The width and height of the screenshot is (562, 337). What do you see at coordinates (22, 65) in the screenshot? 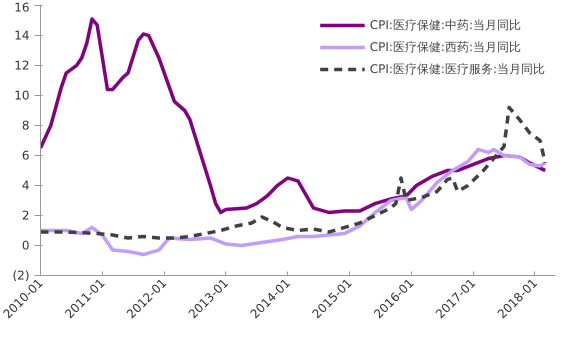
I see `y-tick-label: 12` at bounding box center [22, 65].